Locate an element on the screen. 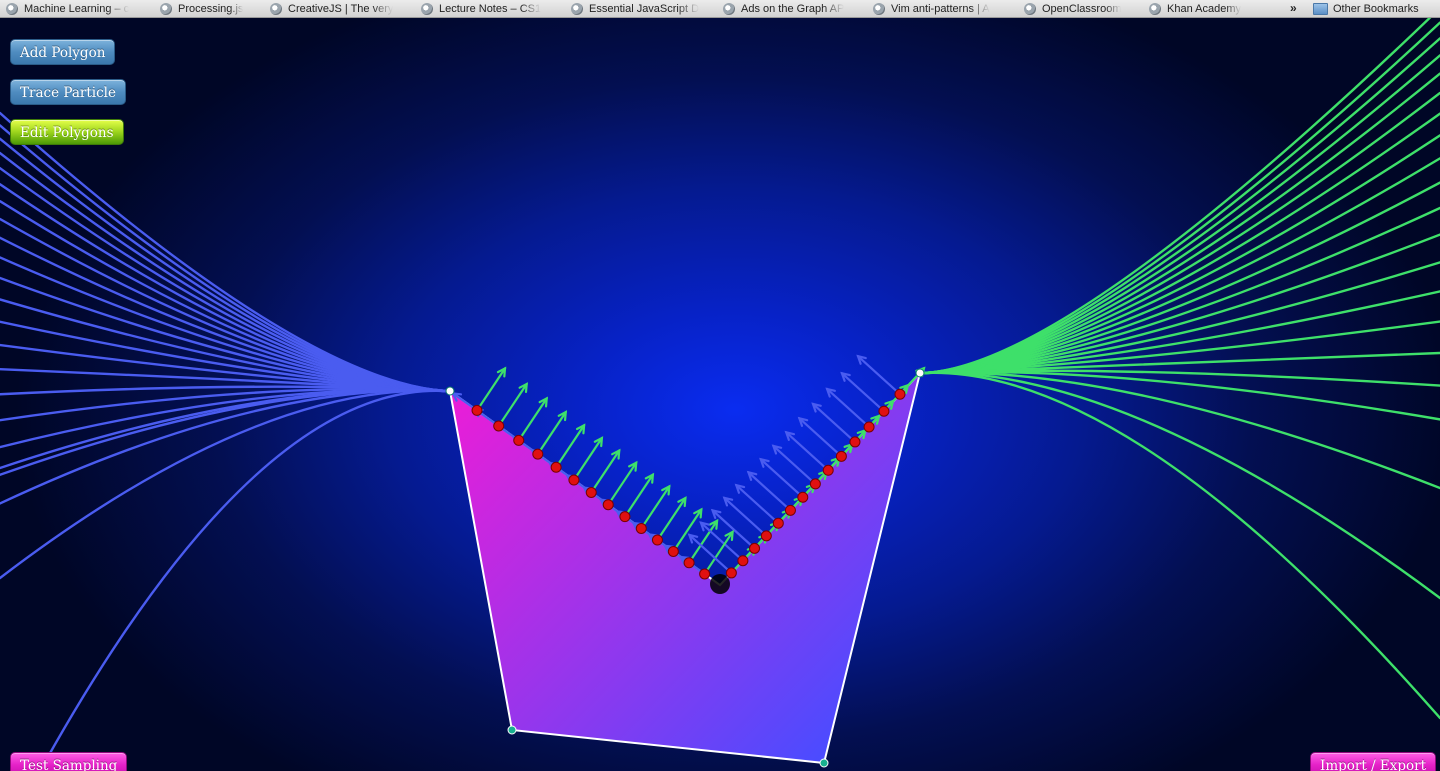 This screenshot has width=1440, height=771. bookmark-item: Lecture Notes – CS1 is located at coordinates (487, 8).